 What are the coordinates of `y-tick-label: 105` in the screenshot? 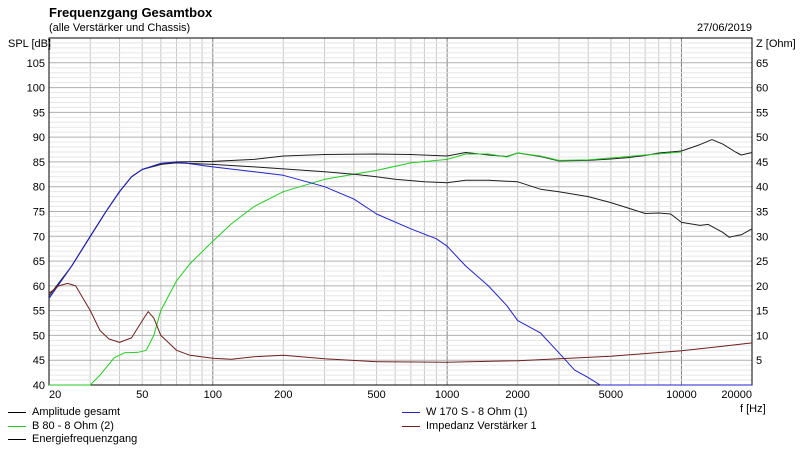 It's located at (36, 64).